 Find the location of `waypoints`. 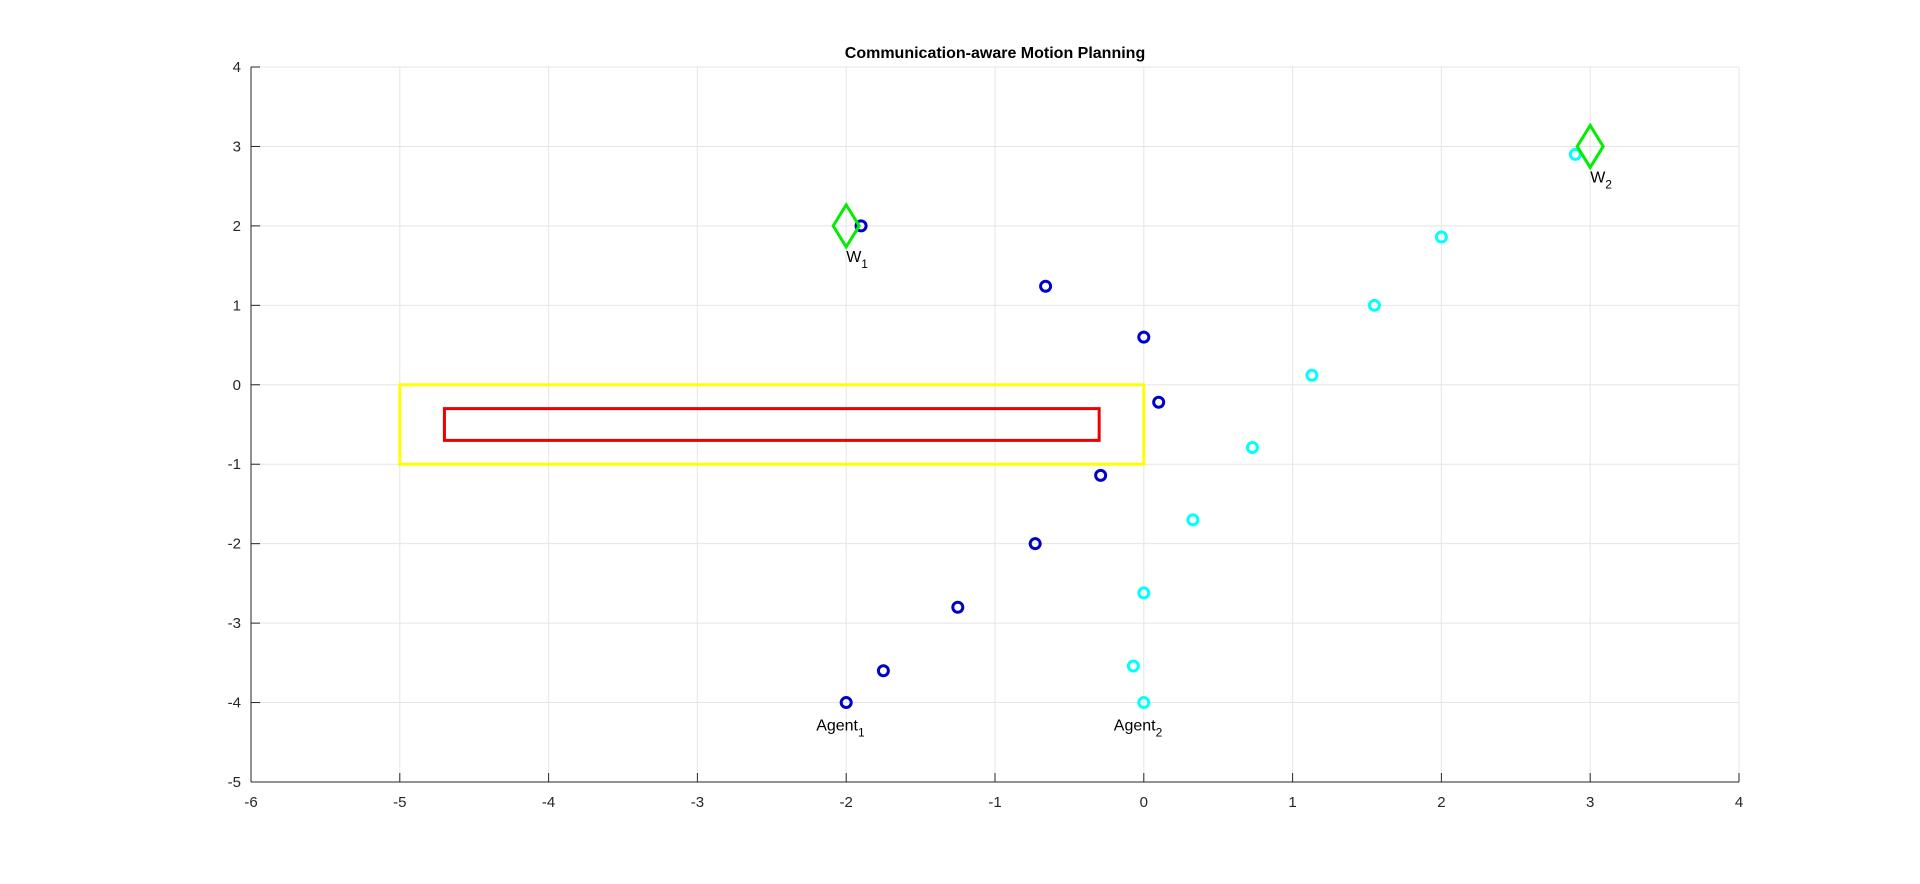

waypoints is located at coordinates (1218, 186).